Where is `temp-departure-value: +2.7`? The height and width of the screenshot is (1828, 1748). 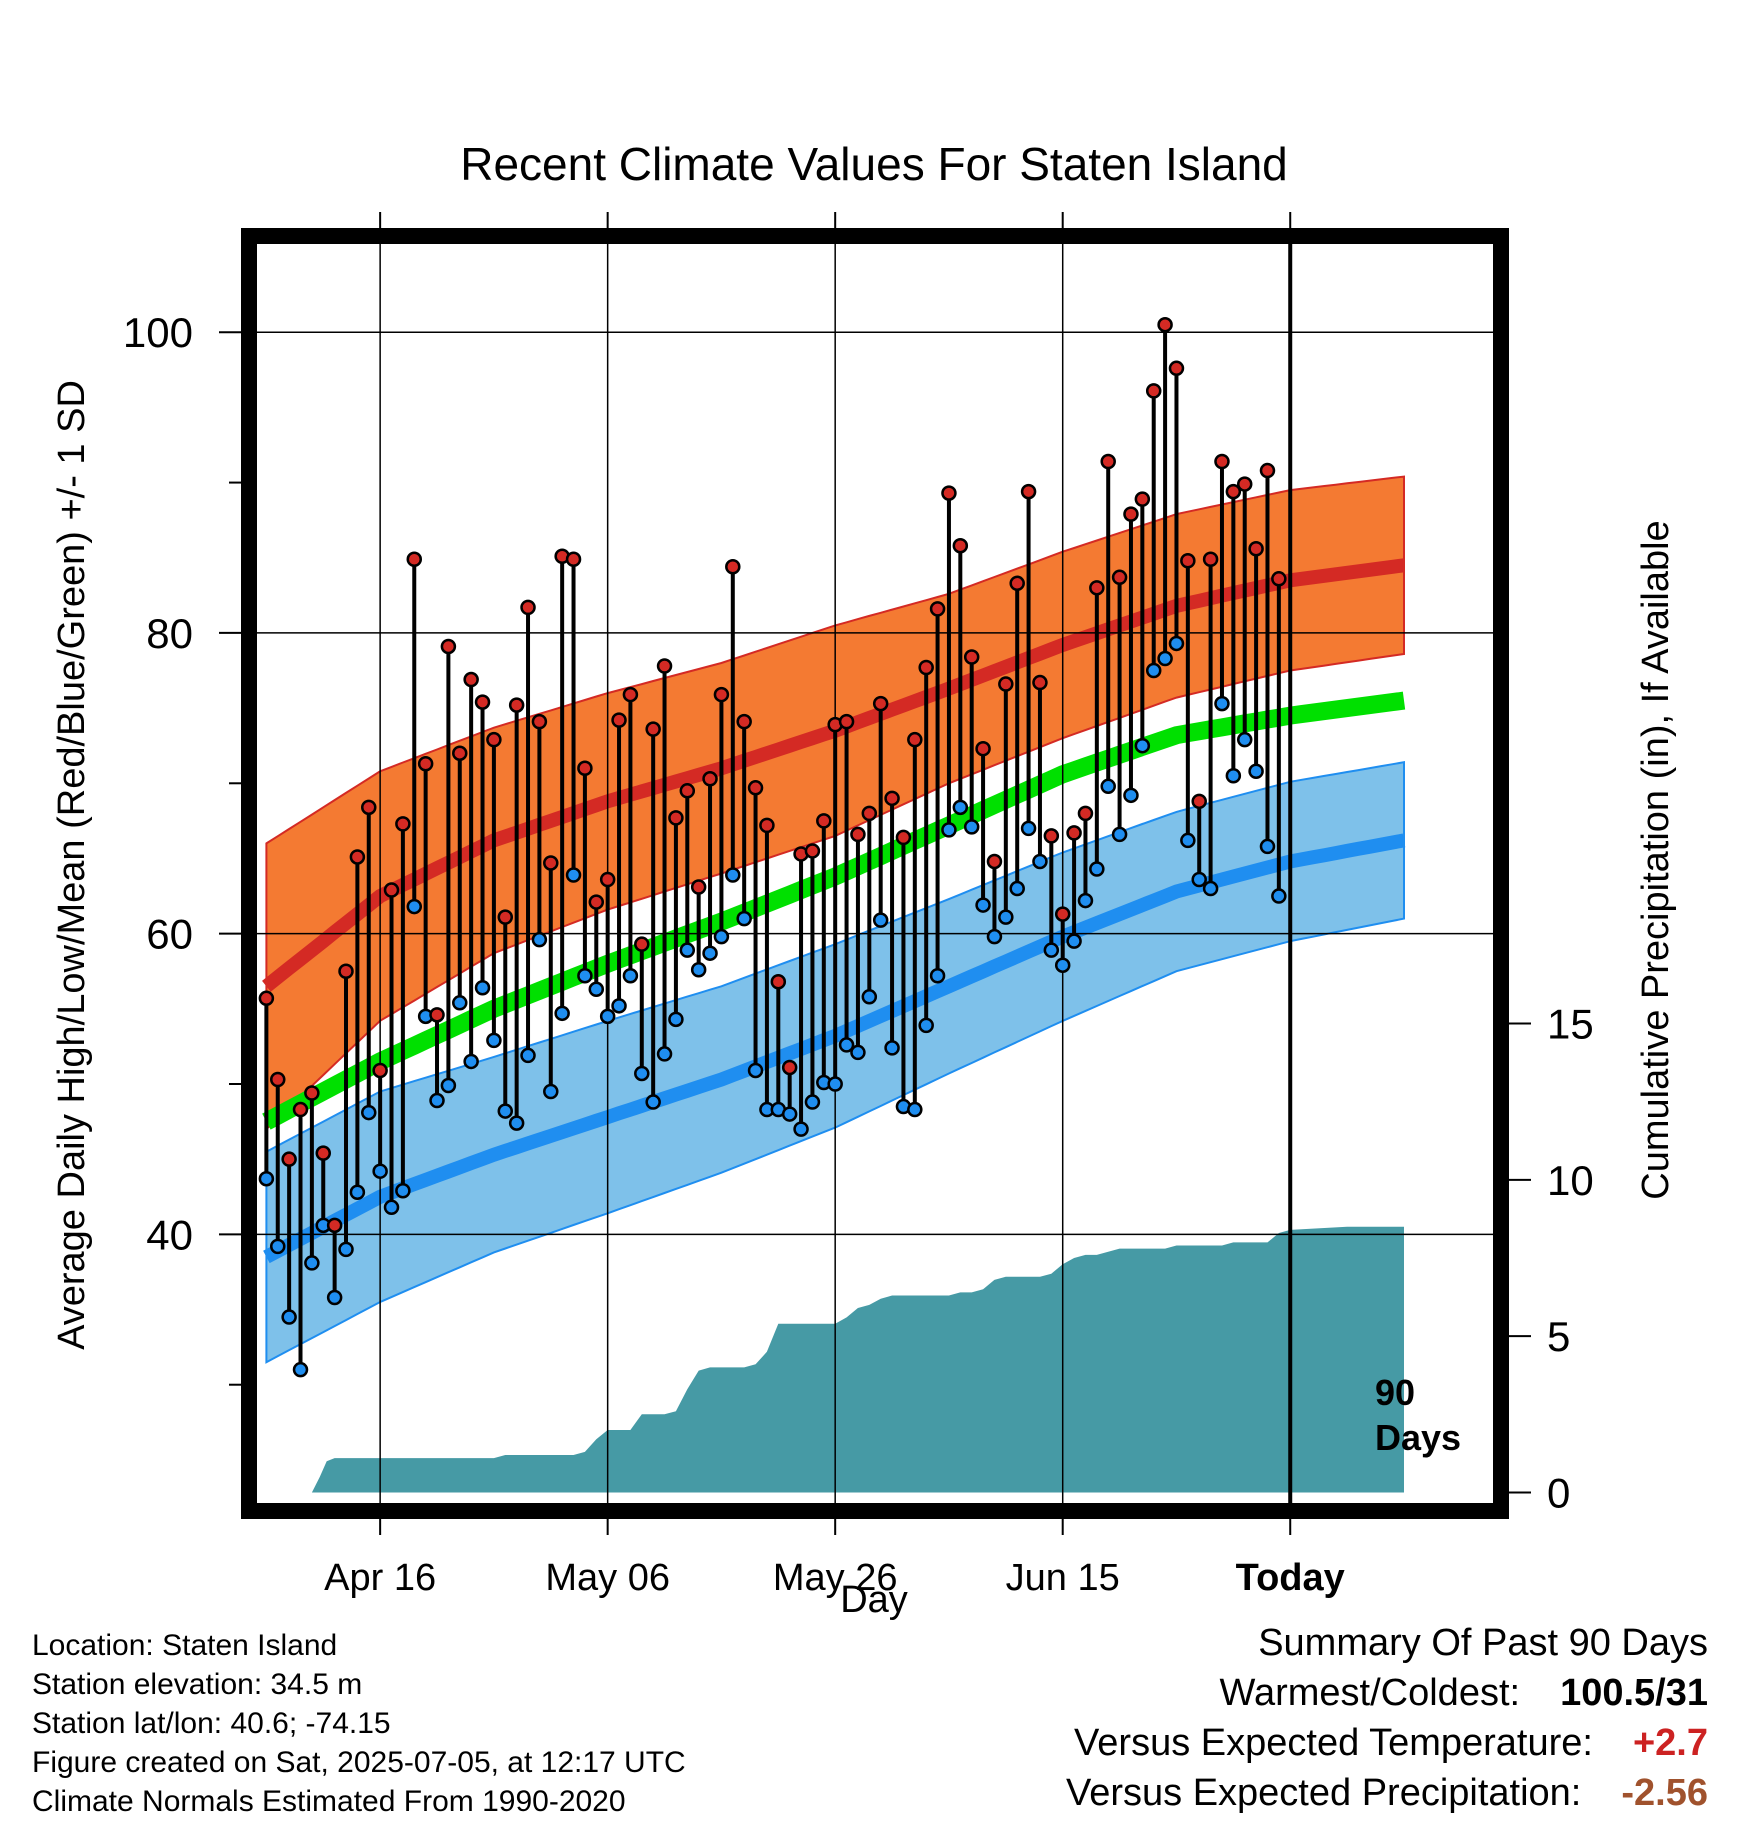 temp-departure-value: +2.7 is located at coordinates (1670, 1743).